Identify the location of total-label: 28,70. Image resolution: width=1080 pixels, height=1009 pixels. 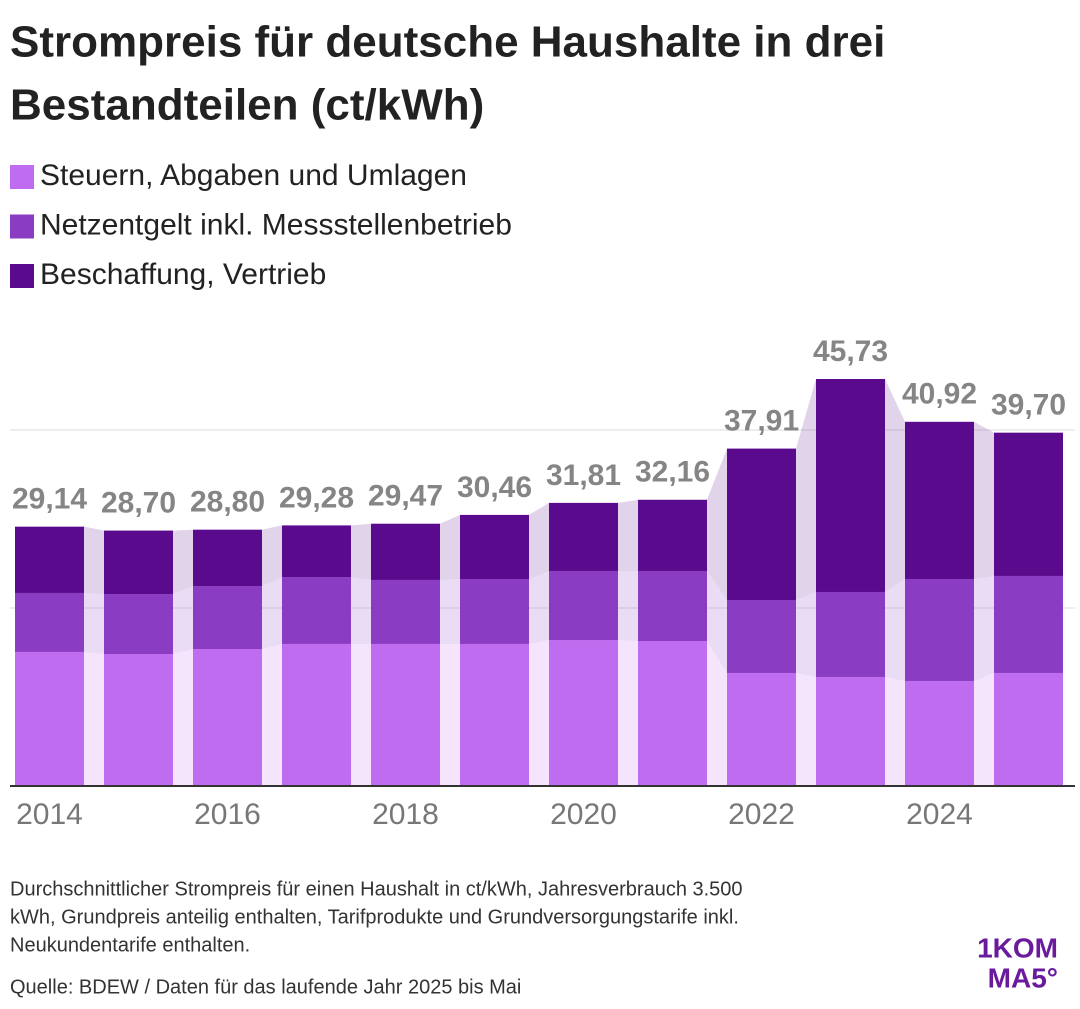
(138, 502).